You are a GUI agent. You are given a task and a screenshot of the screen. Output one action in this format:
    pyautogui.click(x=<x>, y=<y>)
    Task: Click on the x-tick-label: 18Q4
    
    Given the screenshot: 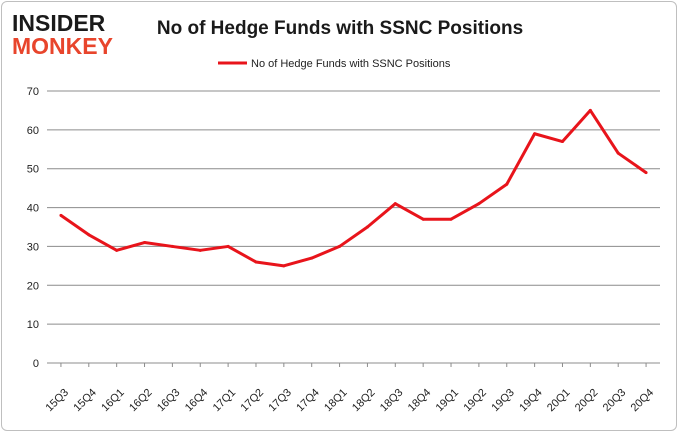 What is the action you would take?
    pyautogui.click(x=420, y=401)
    